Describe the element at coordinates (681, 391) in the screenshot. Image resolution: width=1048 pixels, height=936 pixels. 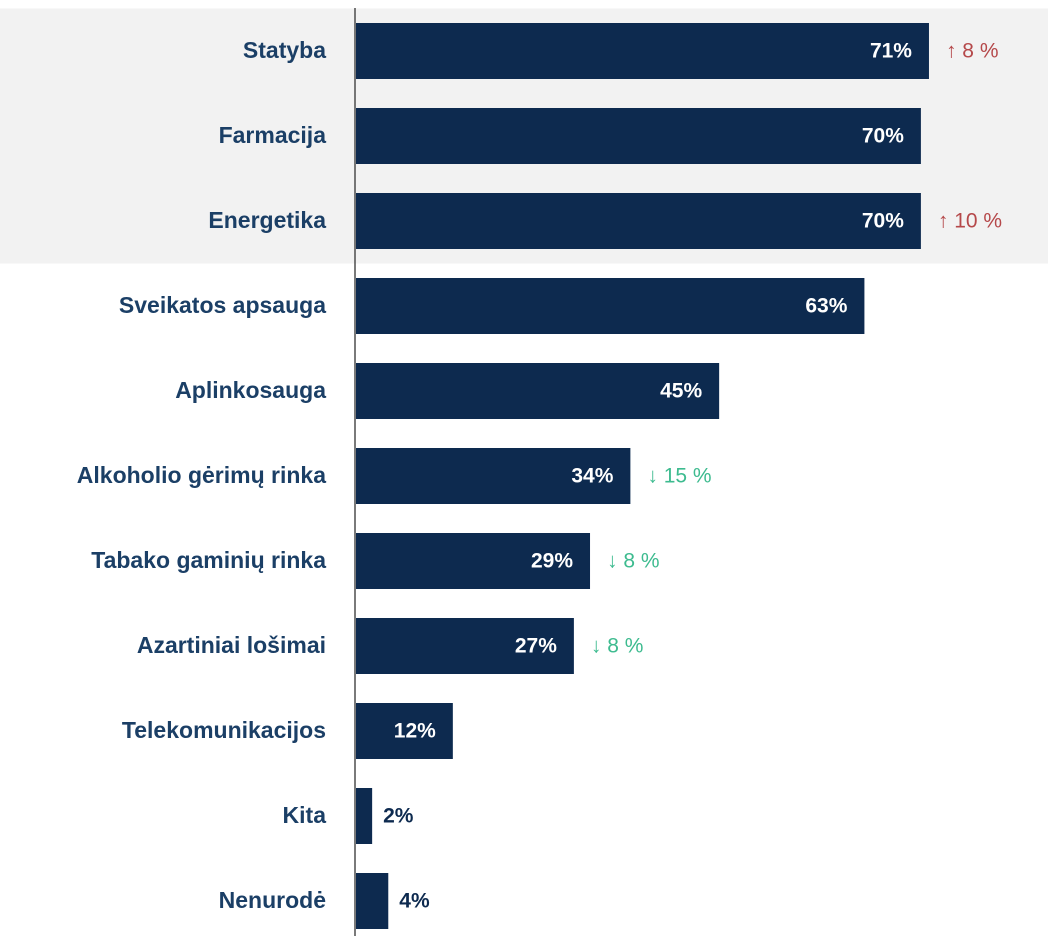
I see `value-label: 45%` at that location.